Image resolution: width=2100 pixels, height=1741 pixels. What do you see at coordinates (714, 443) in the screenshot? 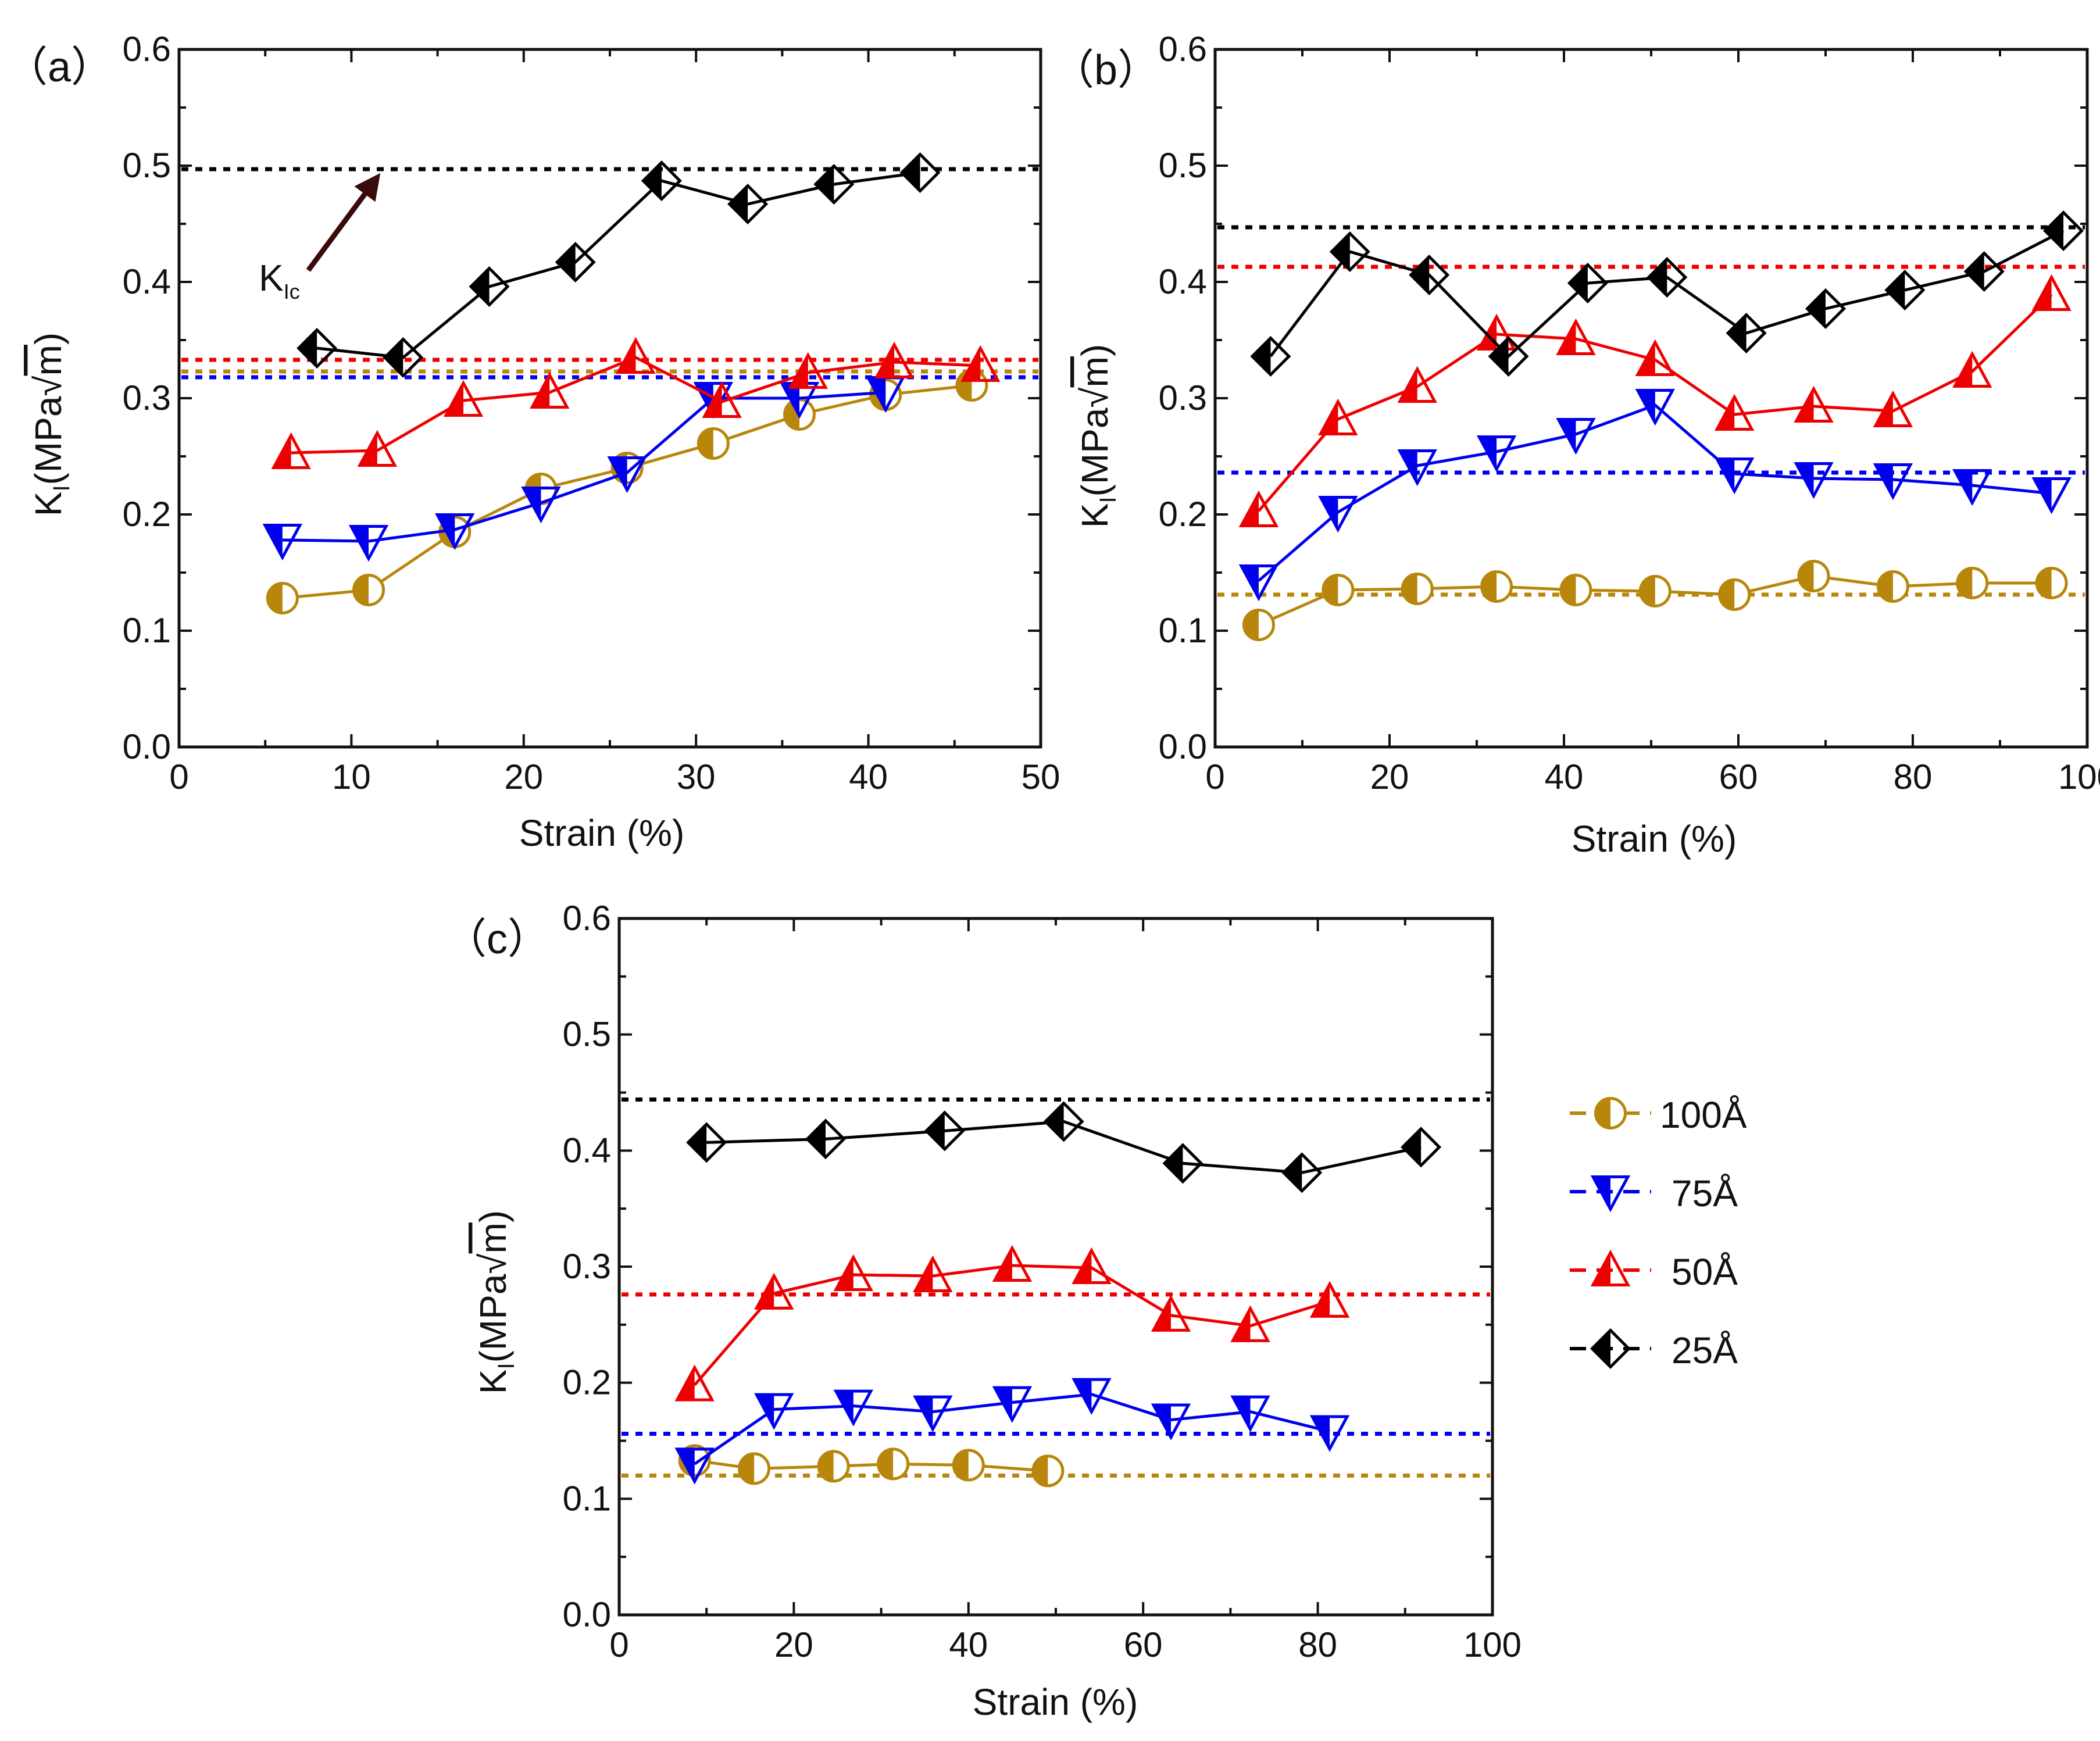
I see `panel-a-point-100A` at bounding box center [714, 443].